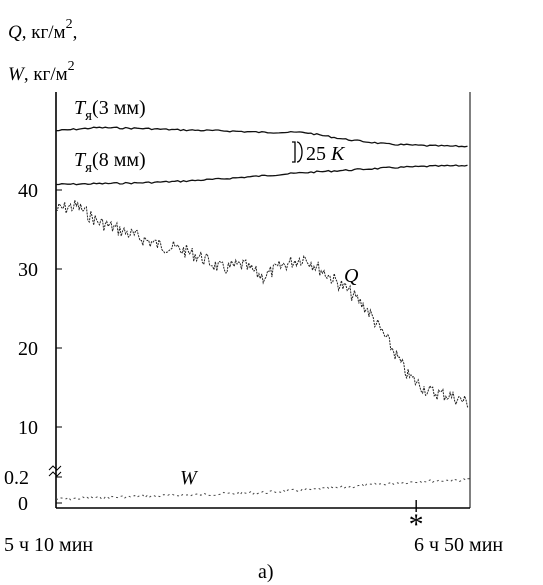 This screenshot has width=543, height=585. I want to click on scale-annotation: 25 K, so click(326, 154).